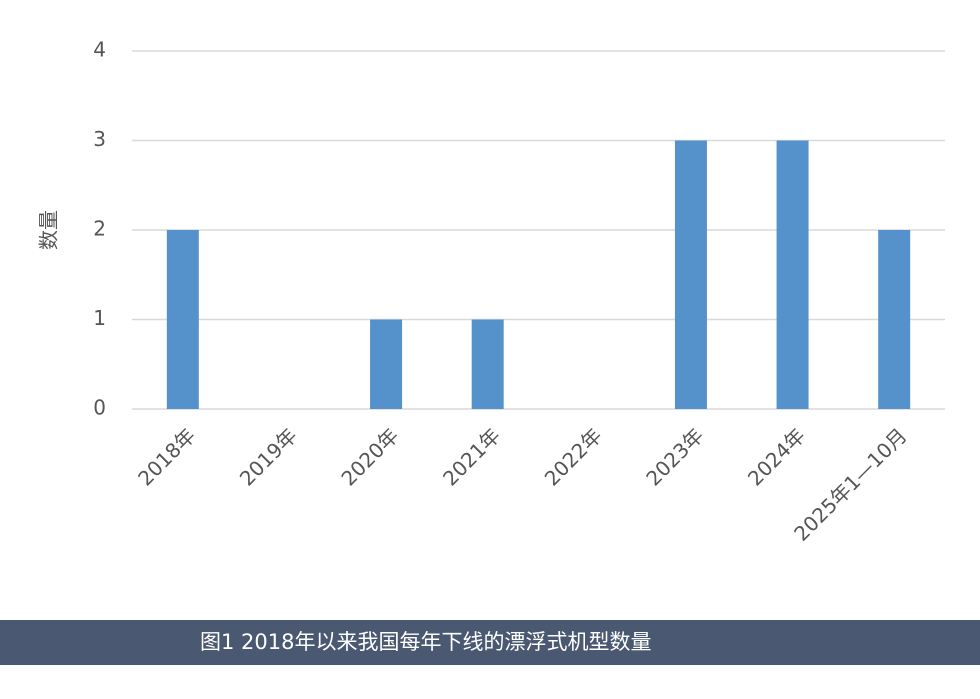 The height and width of the screenshot is (699, 980). What do you see at coordinates (573, 456) in the screenshot?
I see `x-tick-label: 2022年` at bounding box center [573, 456].